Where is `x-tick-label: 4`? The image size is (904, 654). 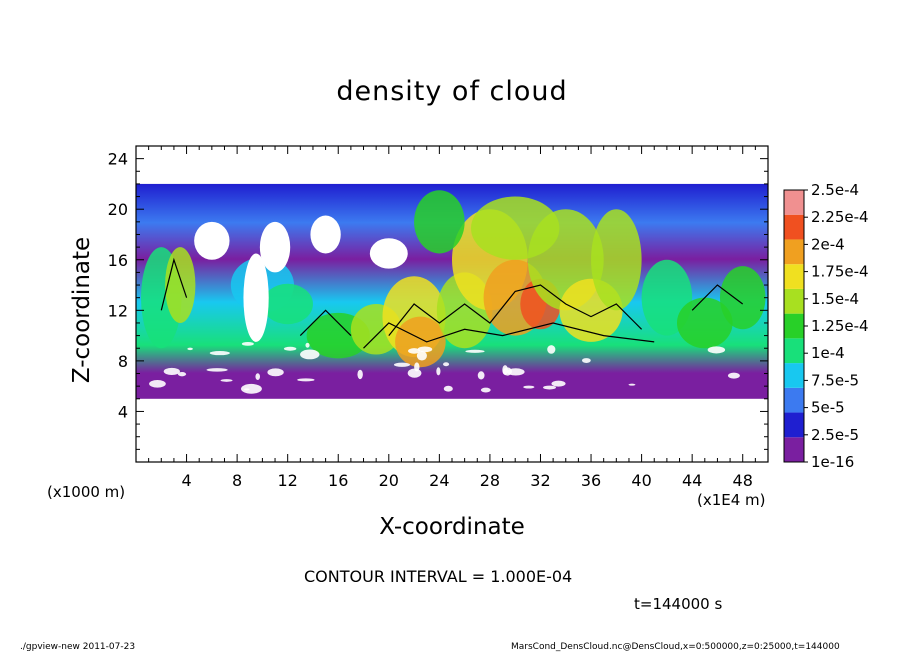
x-tick-label: 4 is located at coordinates (186, 480).